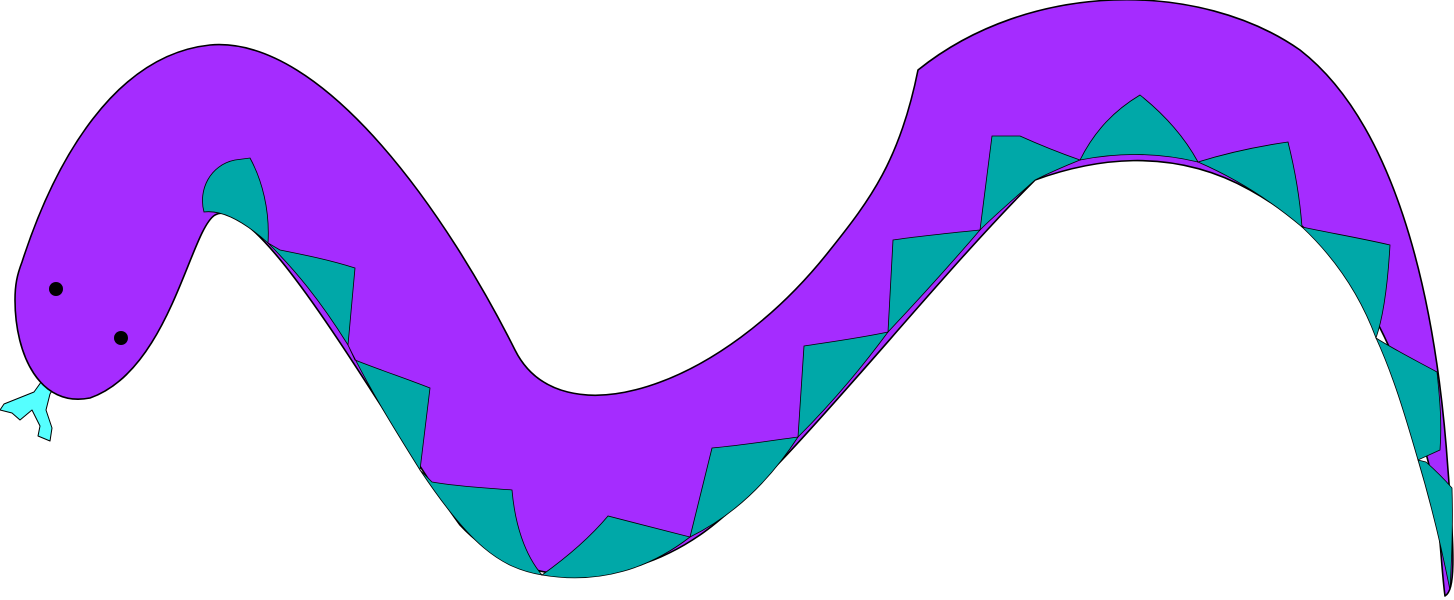  Describe the element at coordinates (28, 409) in the screenshot. I see `forked-tongue-icon` at that location.